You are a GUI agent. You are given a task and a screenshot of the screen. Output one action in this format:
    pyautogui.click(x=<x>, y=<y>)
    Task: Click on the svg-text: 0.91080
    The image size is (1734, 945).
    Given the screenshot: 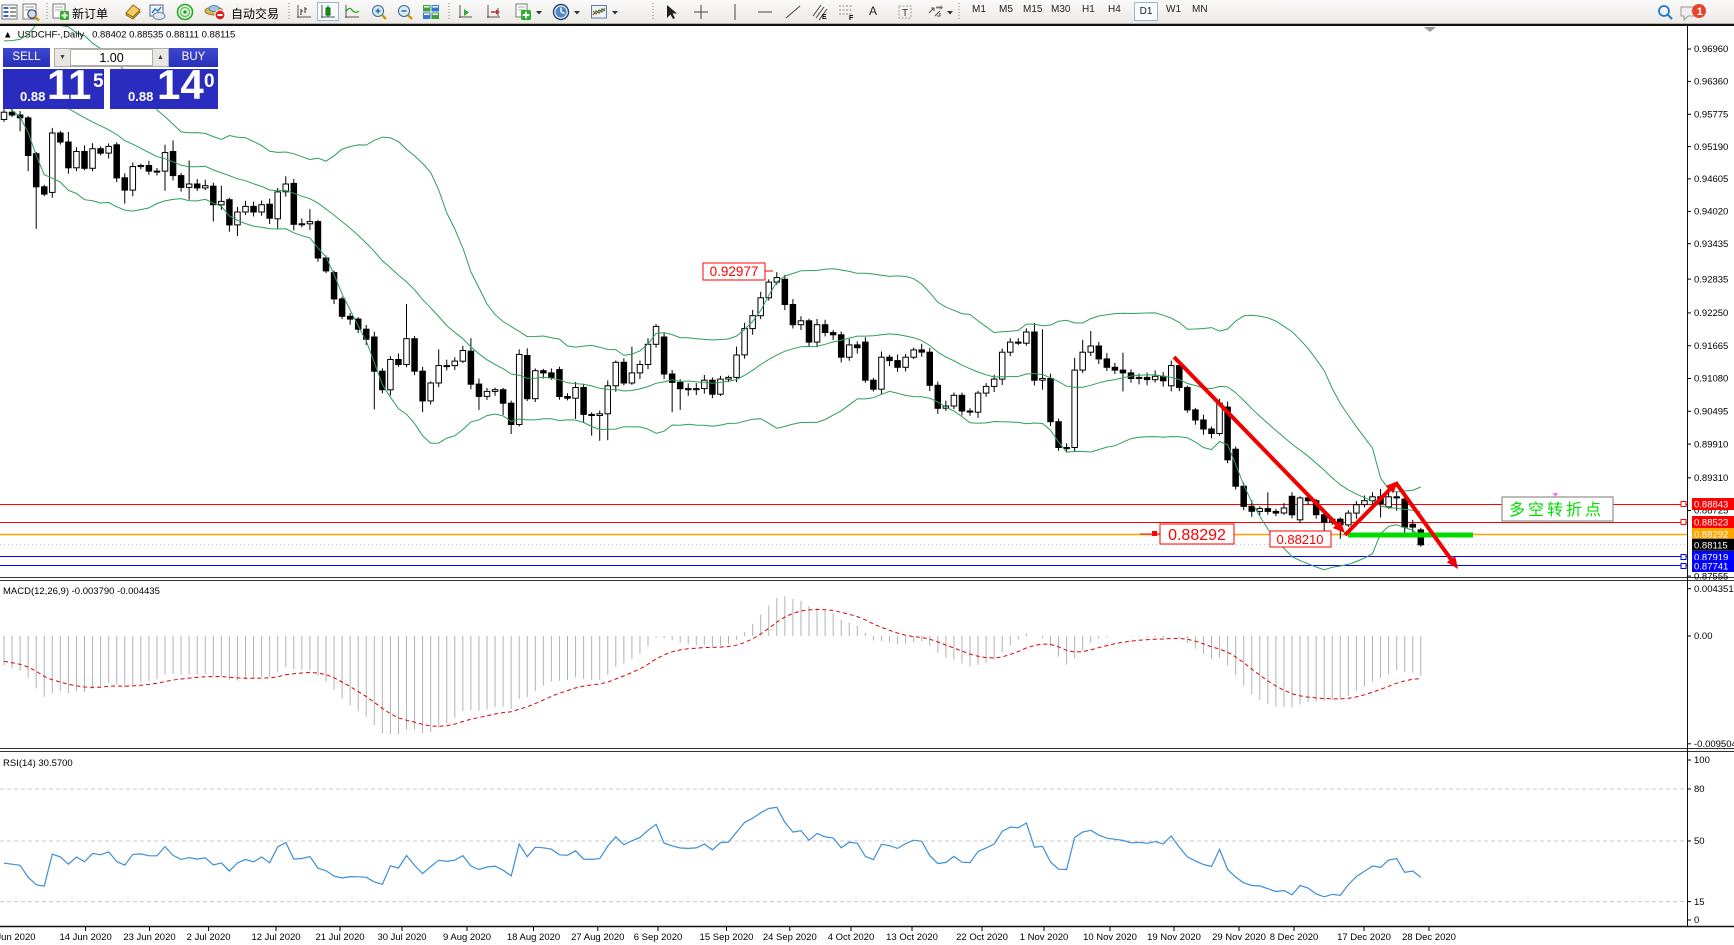 What is the action you would take?
    pyautogui.click(x=1711, y=379)
    